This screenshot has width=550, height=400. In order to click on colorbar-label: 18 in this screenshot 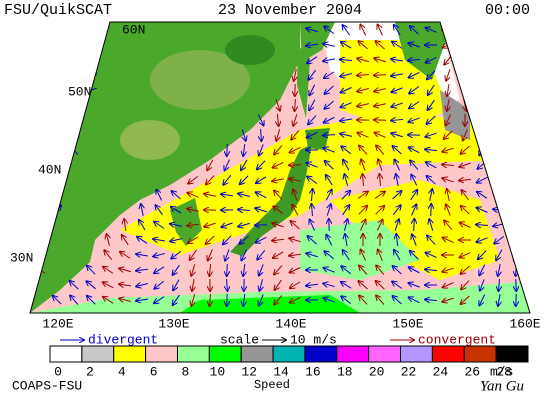, I will do `click(345, 371)`.